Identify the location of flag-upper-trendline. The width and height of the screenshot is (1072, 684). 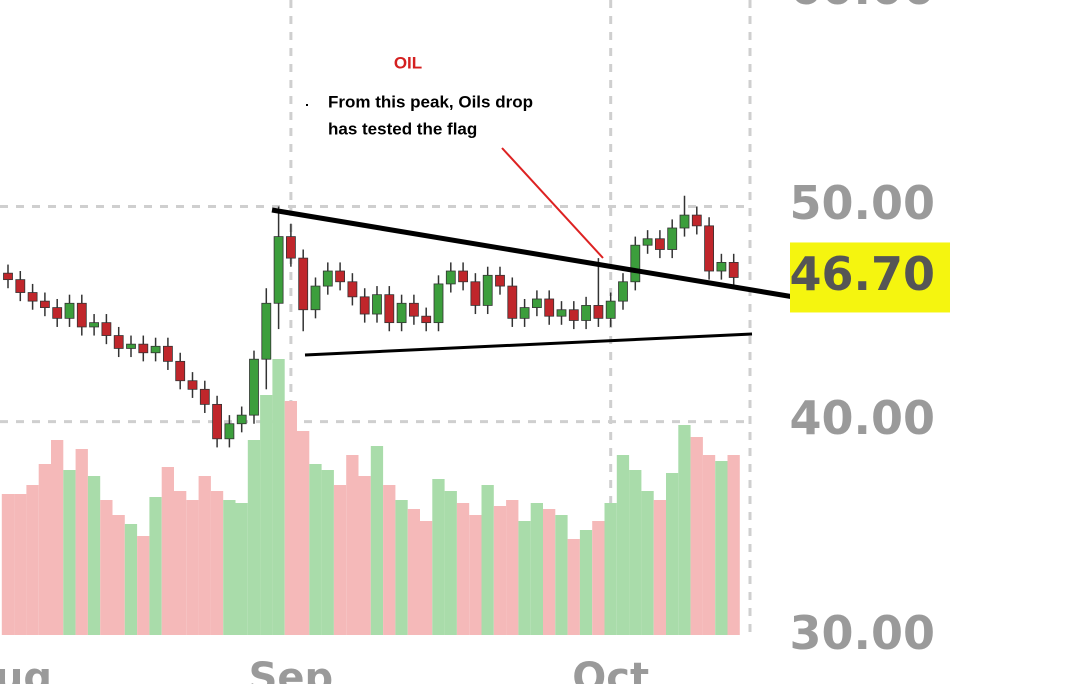
(542, 255).